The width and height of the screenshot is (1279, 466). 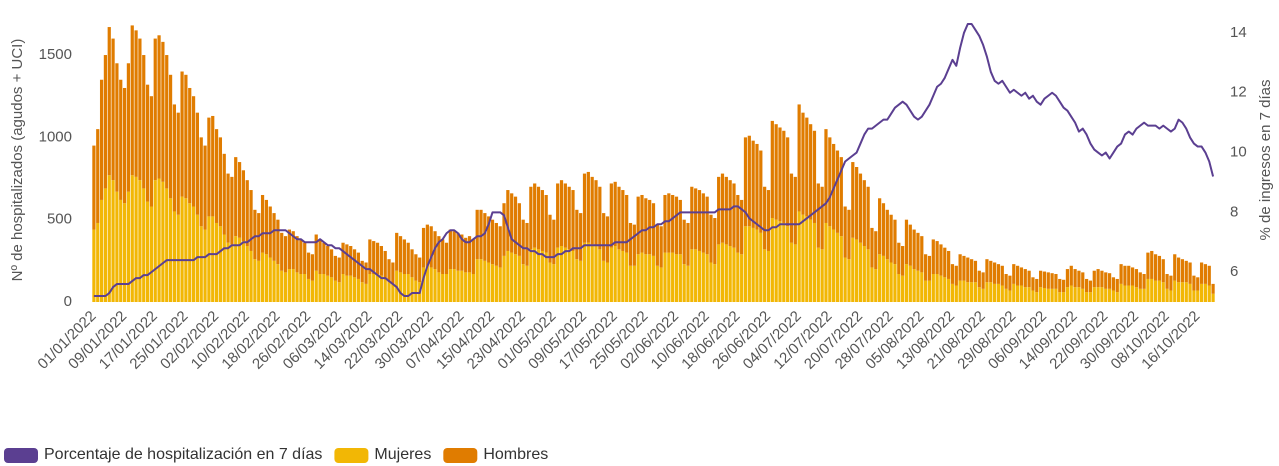 I want to click on y2-tick-label: 6, so click(x=1234, y=271).